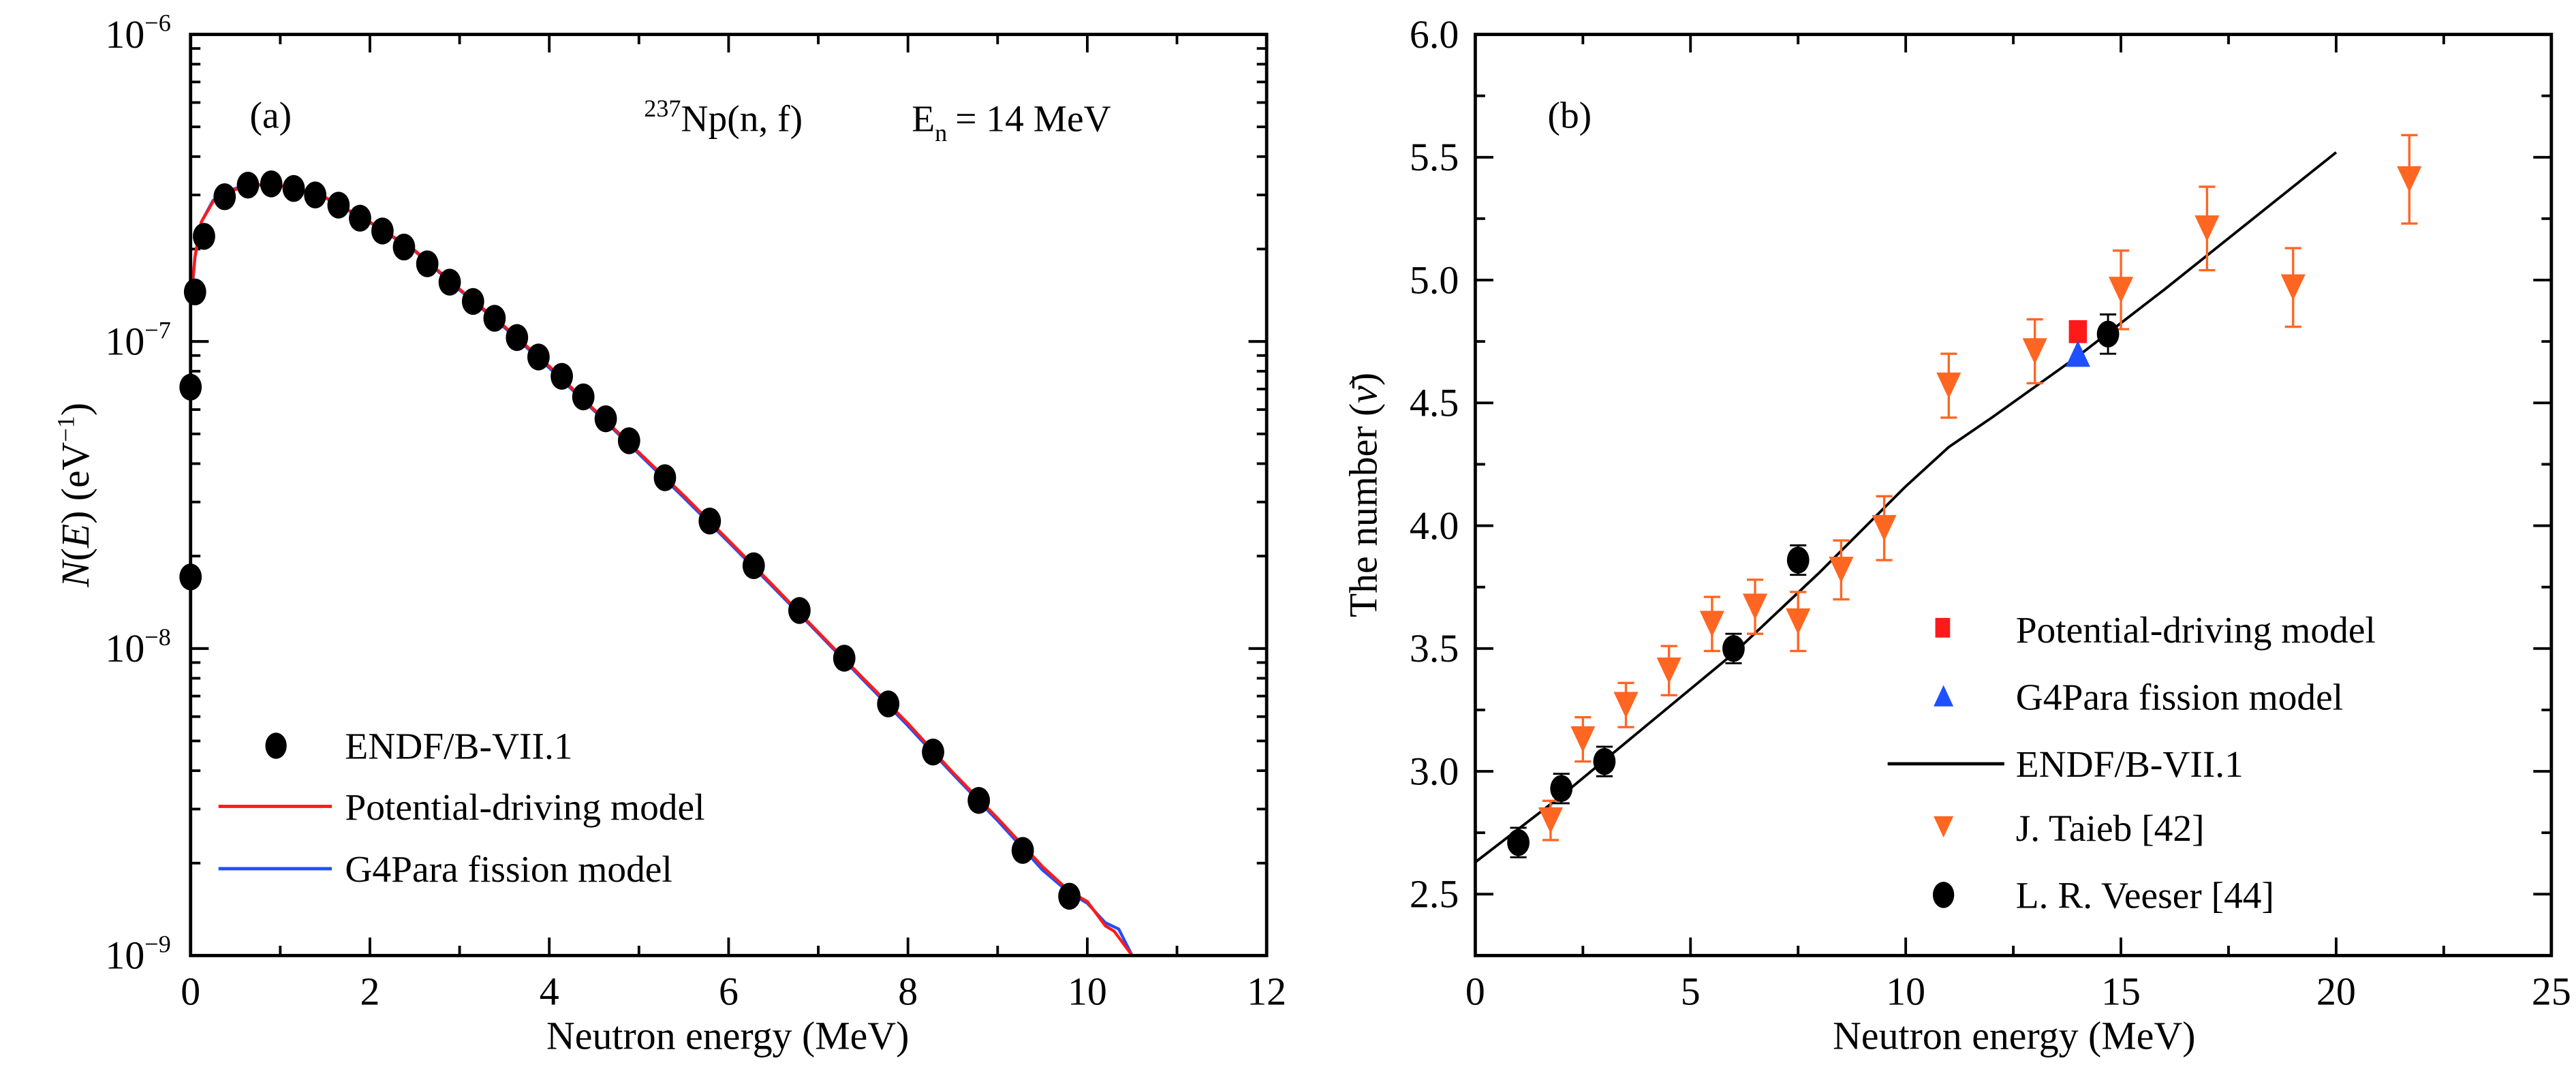 The image size is (2576, 1067). What do you see at coordinates (1434, 648) in the screenshot?
I see `y-tick-label: 3.5` at bounding box center [1434, 648].